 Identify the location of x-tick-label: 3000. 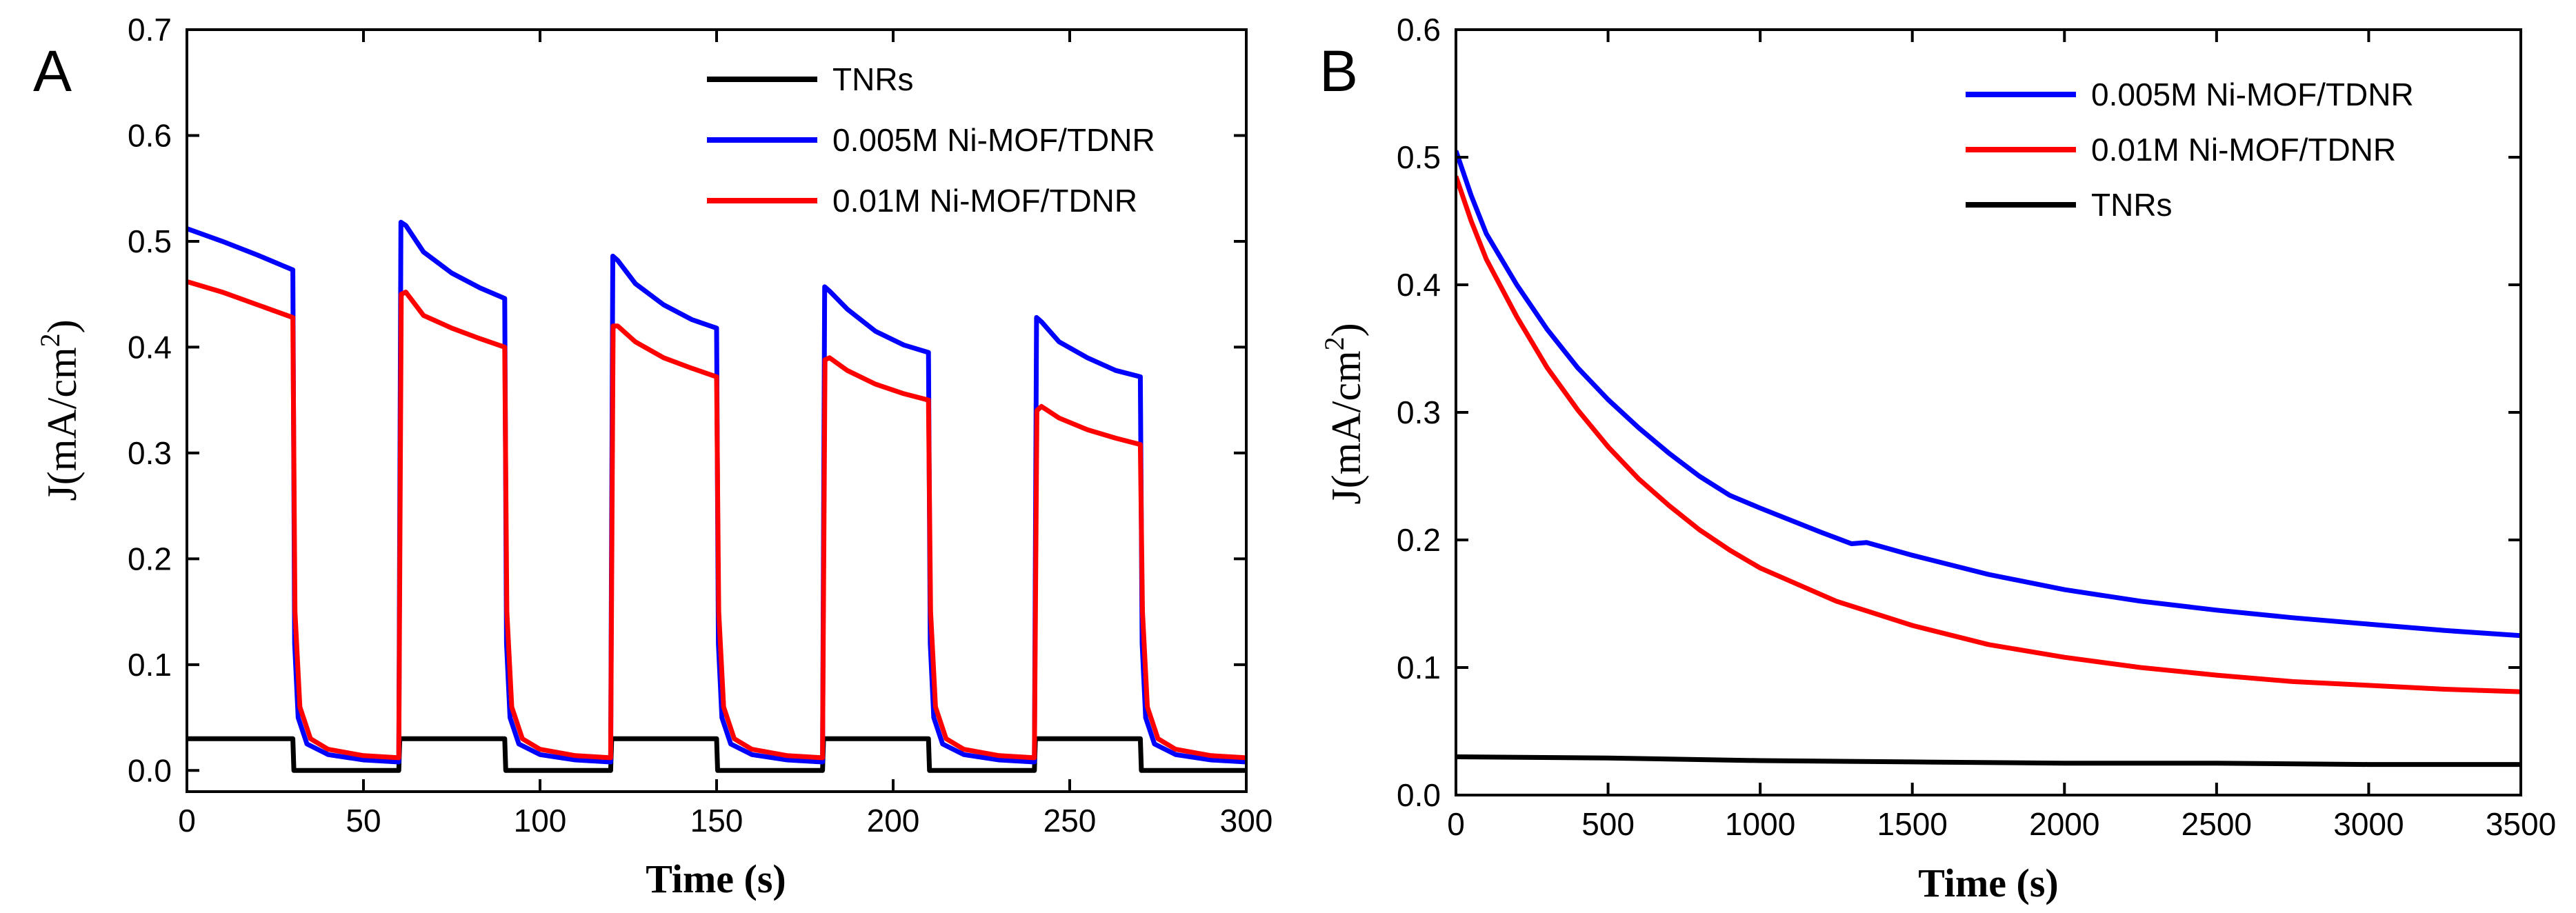
(2368, 824).